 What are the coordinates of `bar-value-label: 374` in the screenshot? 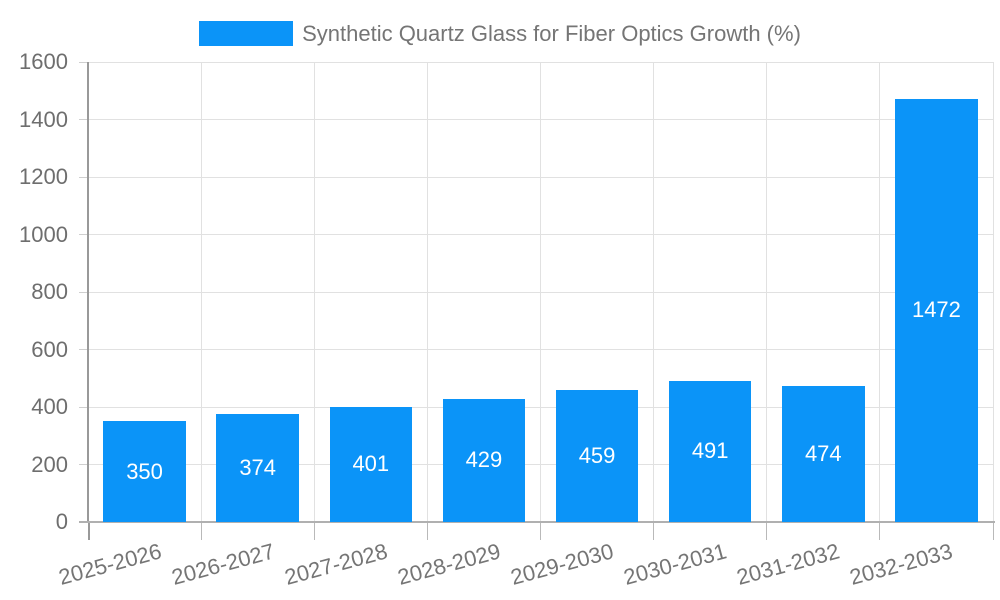 It's located at (258, 468).